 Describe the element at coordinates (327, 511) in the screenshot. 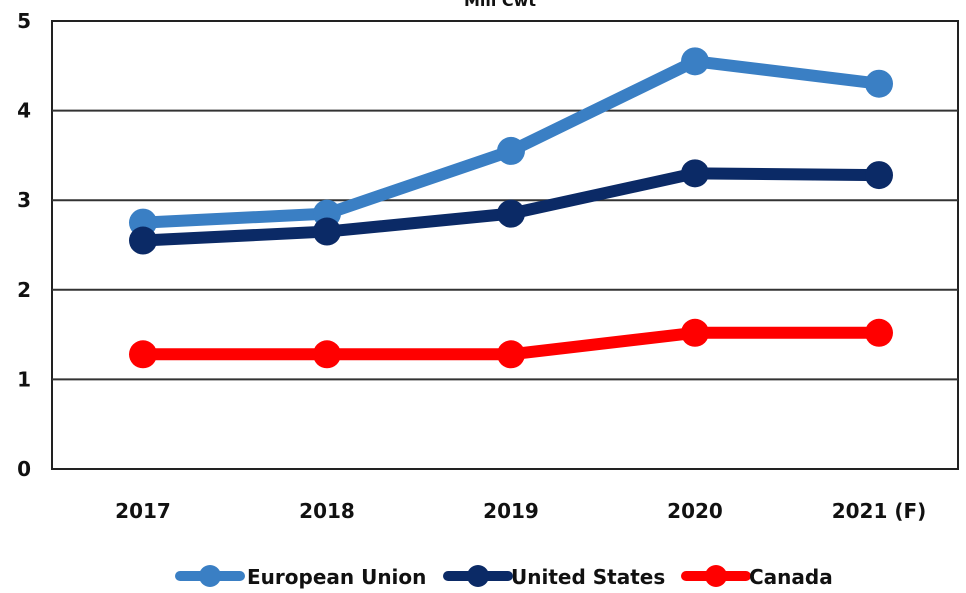

I see `x-tick-label: 2018` at that location.